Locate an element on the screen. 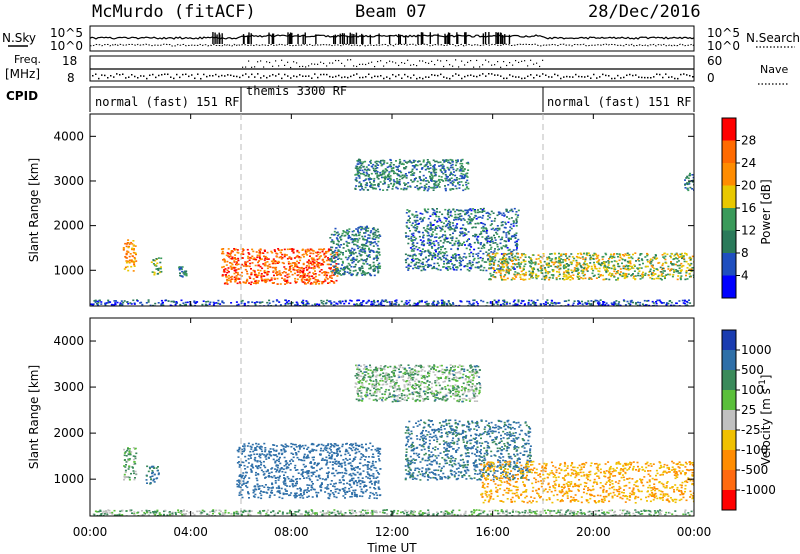 This screenshot has height=554, width=800. colorbar-cell is located at coordinates (729, 129).